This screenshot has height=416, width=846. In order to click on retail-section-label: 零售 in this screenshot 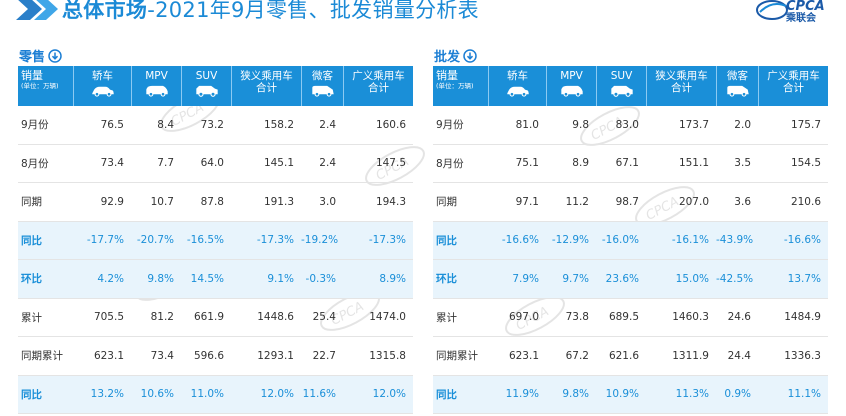, I will do `click(40, 55)`.